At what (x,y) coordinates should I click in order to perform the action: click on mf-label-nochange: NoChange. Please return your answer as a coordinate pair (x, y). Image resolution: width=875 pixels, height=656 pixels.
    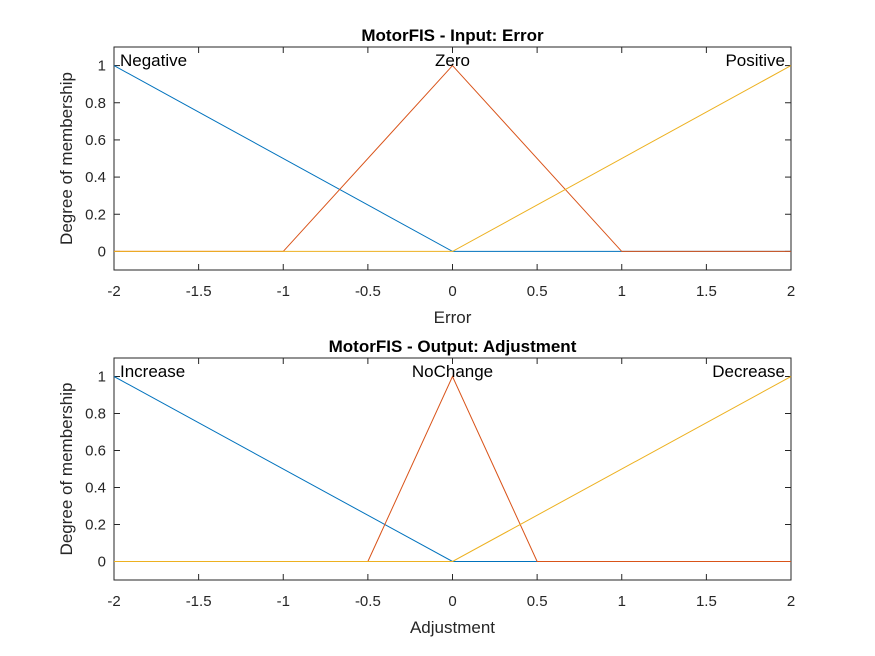
    Looking at the image, I should click on (452, 371).